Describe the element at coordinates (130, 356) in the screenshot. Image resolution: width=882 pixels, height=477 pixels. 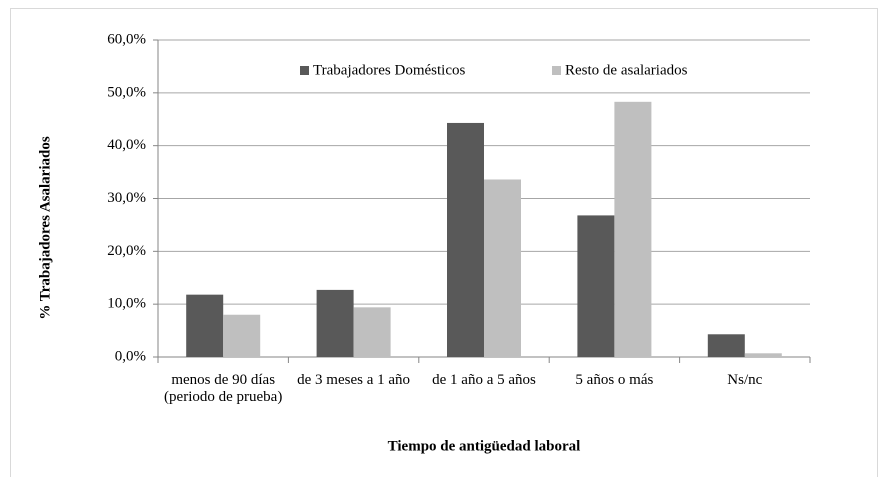
I see `y-tick-label: 0,0%` at that location.